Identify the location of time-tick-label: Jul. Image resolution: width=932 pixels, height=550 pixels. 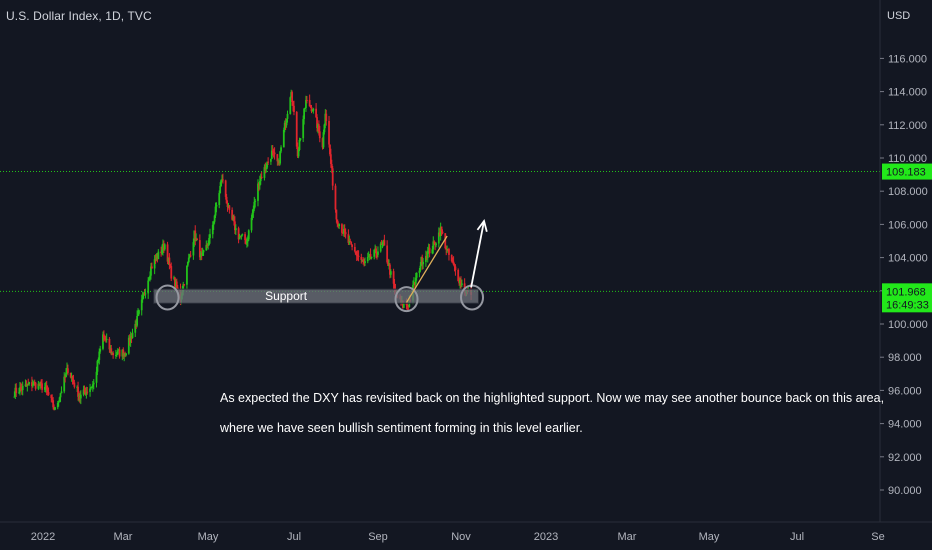
(294, 537).